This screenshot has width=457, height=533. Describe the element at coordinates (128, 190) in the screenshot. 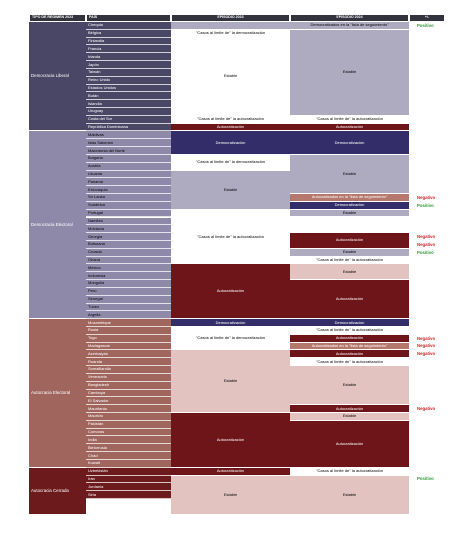

I see `country-eslovaquia: Eslovaquia` at that location.